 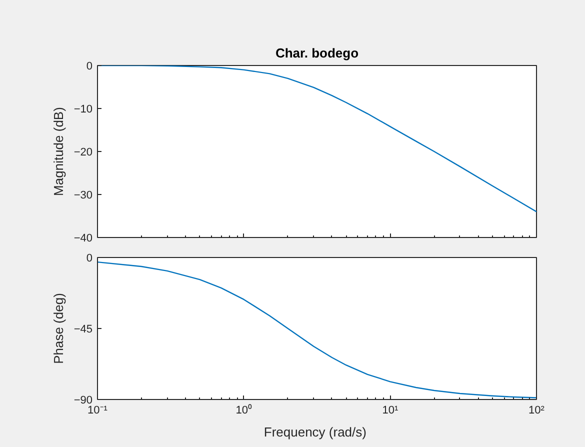 What do you see at coordinates (83, 330) in the screenshot?
I see `y-tick-label: −45` at bounding box center [83, 330].